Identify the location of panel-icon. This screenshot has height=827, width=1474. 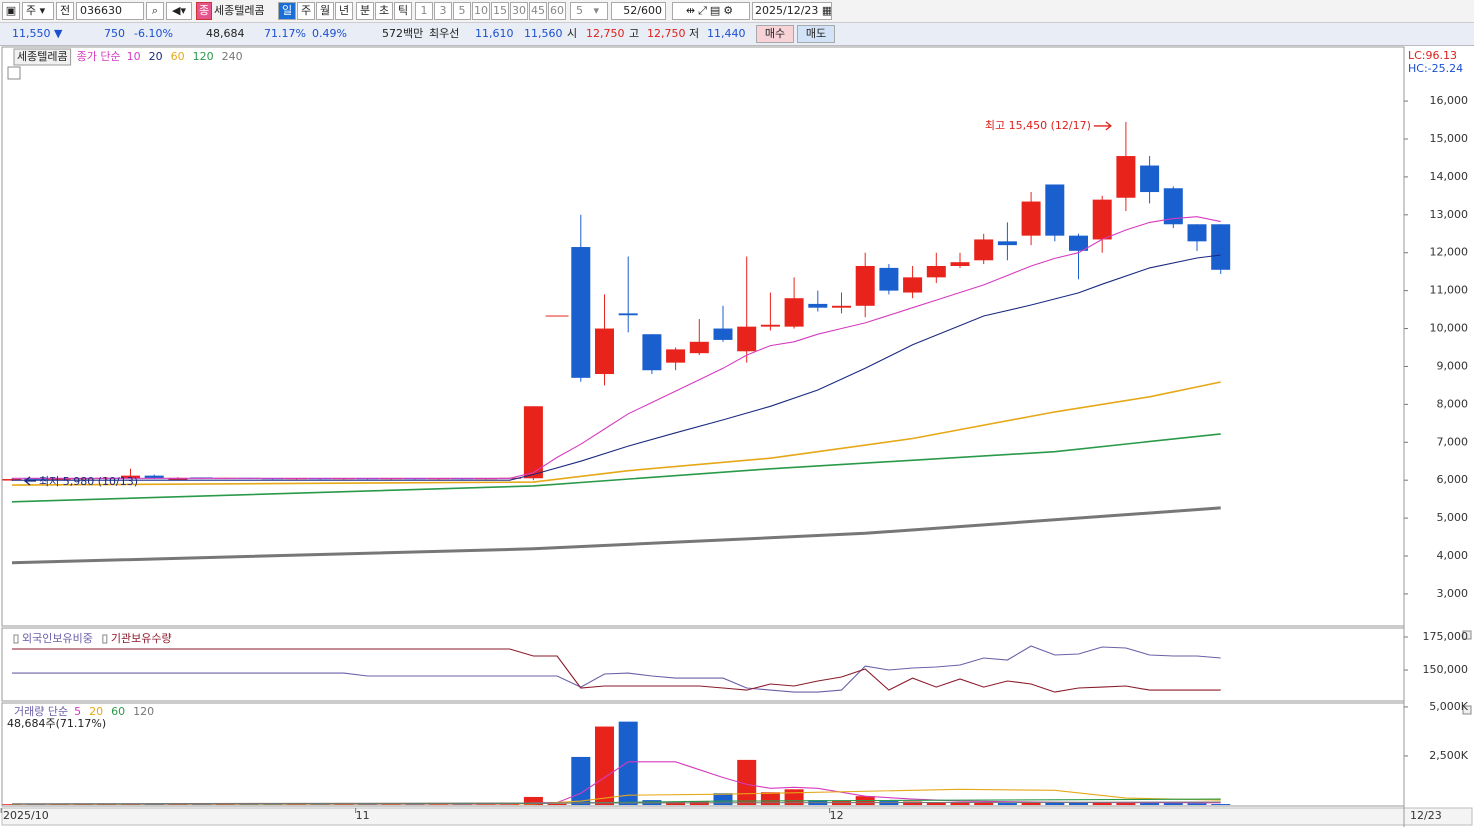
(14, 73).